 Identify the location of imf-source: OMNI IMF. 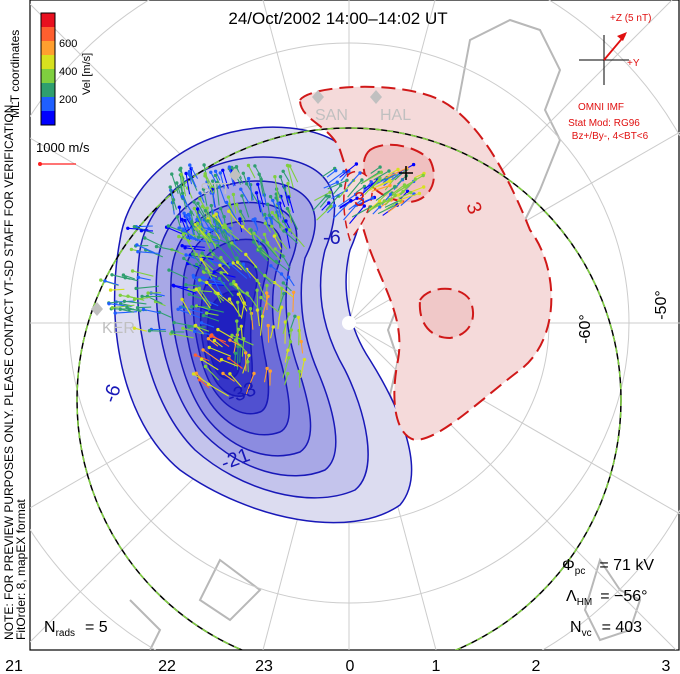
(601, 107).